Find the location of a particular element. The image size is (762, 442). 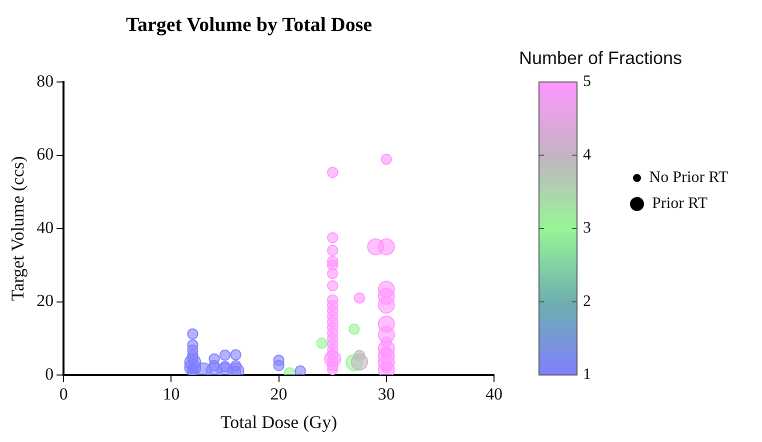

color-bar-label: 2 is located at coordinates (587, 301).